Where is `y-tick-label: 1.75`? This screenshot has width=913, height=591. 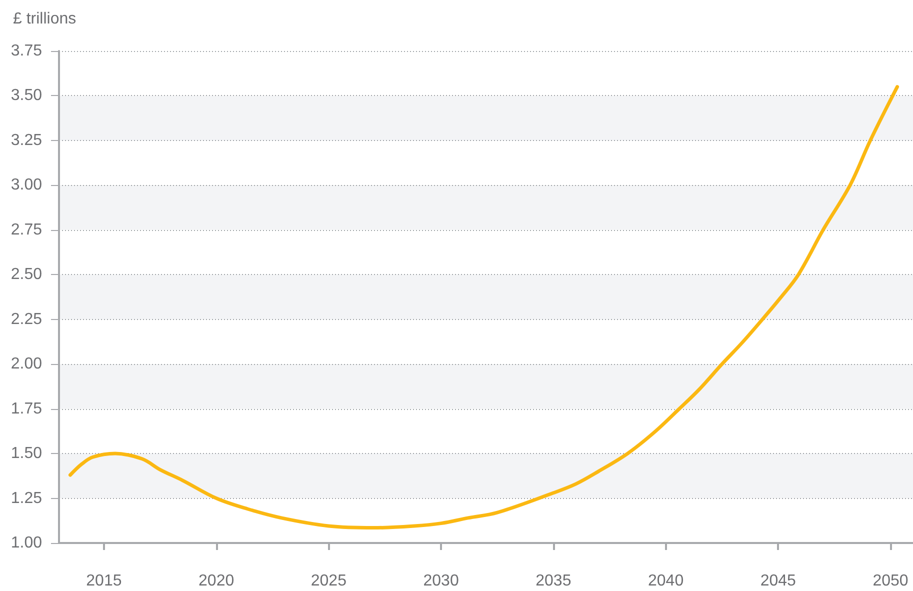 y-tick-label: 1.75 is located at coordinates (26, 409).